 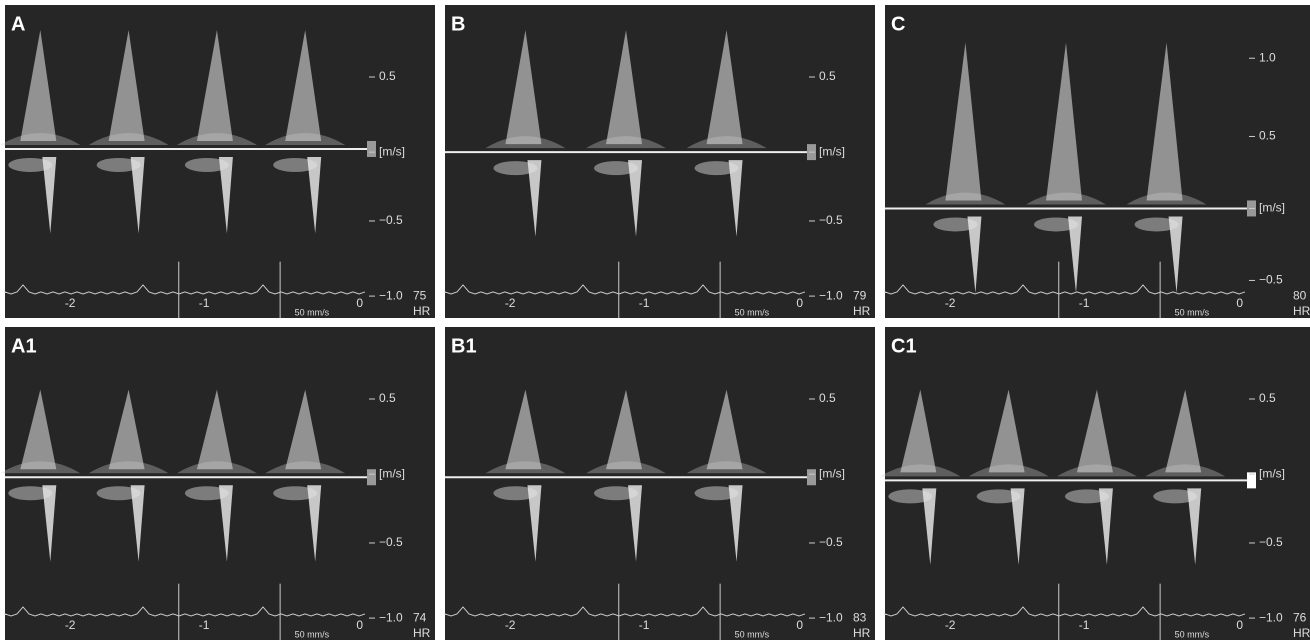 I want to click on panel-label: B1, so click(x=464, y=346).